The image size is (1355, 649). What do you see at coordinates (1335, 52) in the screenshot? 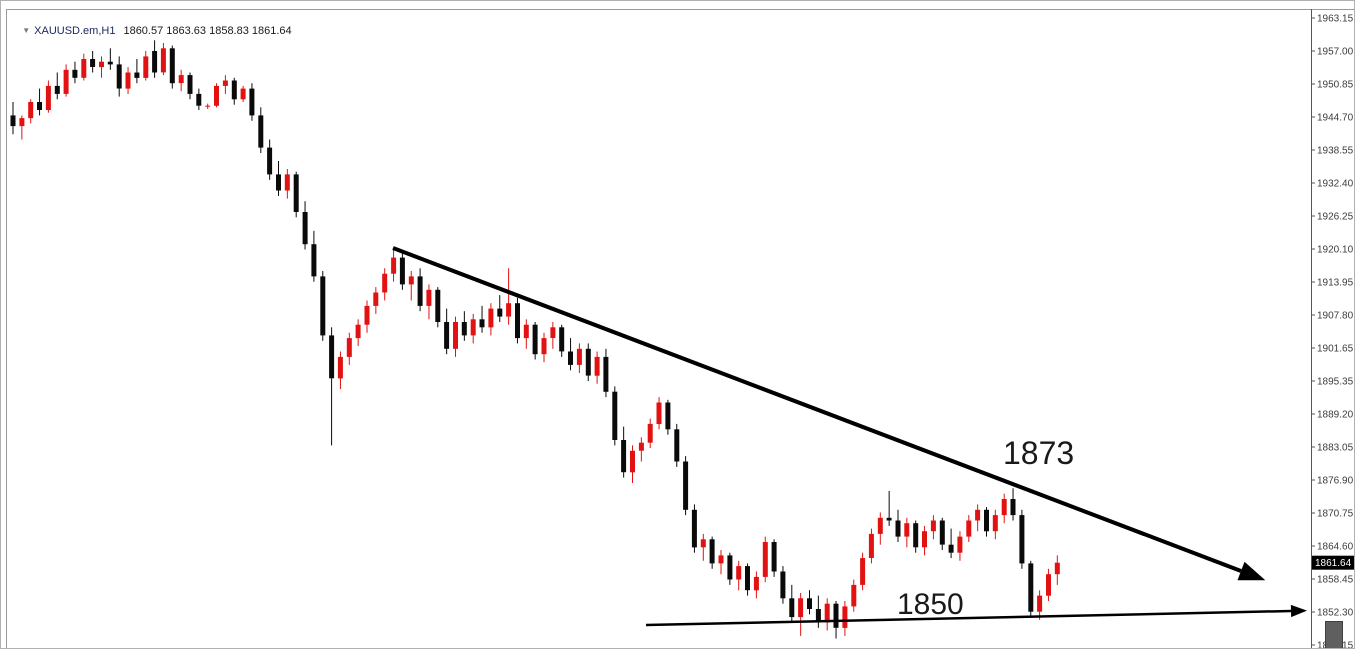
I see `y-axis-label: 1957.00` at bounding box center [1335, 52].